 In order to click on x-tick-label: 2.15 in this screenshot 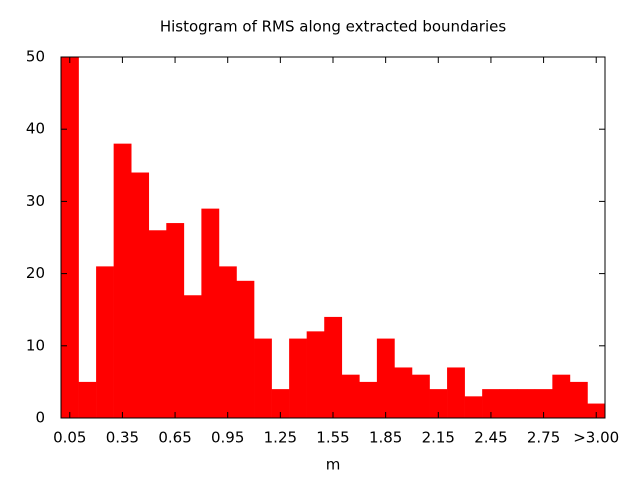, I will do `click(438, 438)`.